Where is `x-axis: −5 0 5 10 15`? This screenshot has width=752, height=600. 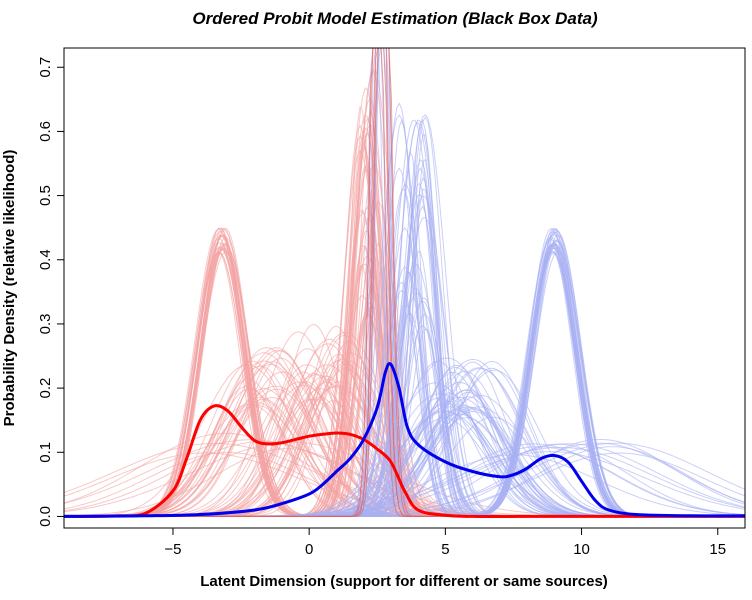 x-axis: −5 0 5 10 15 is located at coordinates (445, 543).